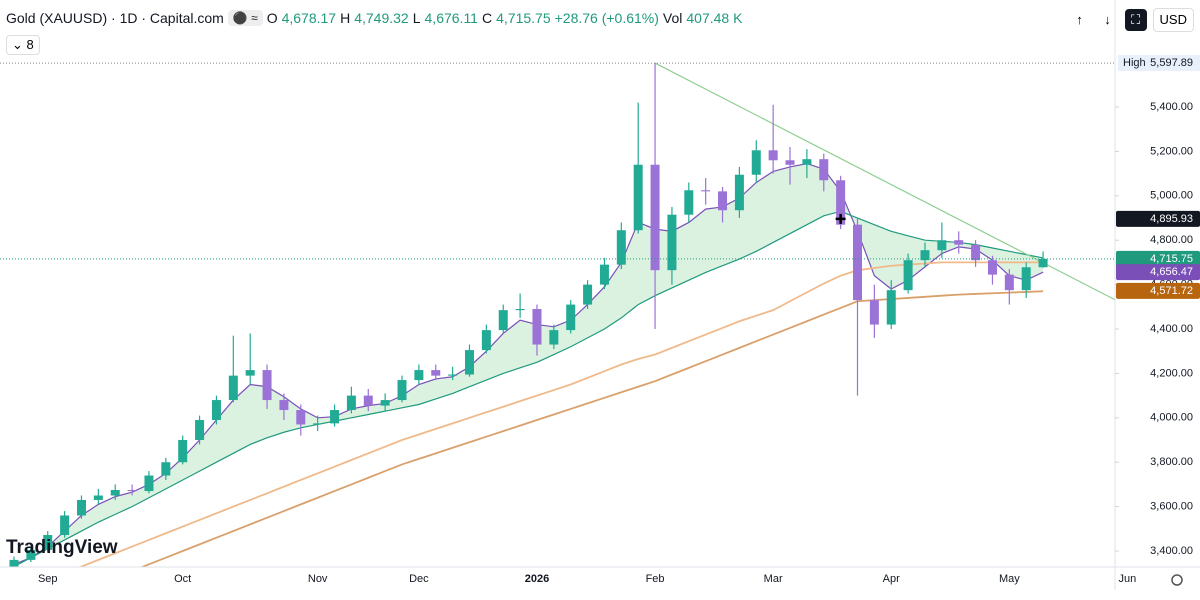 This screenshot has width=1200, height=600. Describe the element at coordinates (182, 579) in the screenshot. I see `x-tick-label: Oct` at that location.